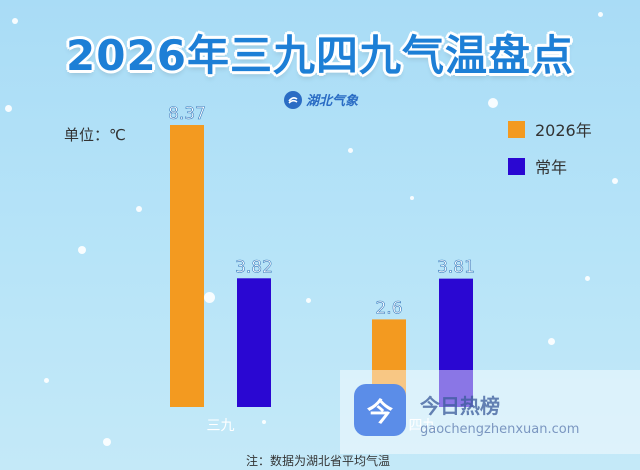 This screenshot has height=470, width=640. What do you see at coordinates (551, 167) in the screenshot?
I see `legend-label: 常年` at bounding box center [551, 167].